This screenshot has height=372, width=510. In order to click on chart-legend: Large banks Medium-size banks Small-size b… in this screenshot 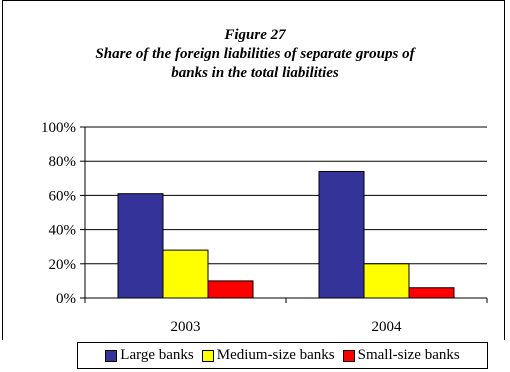, I will do `click(282, 355)`.